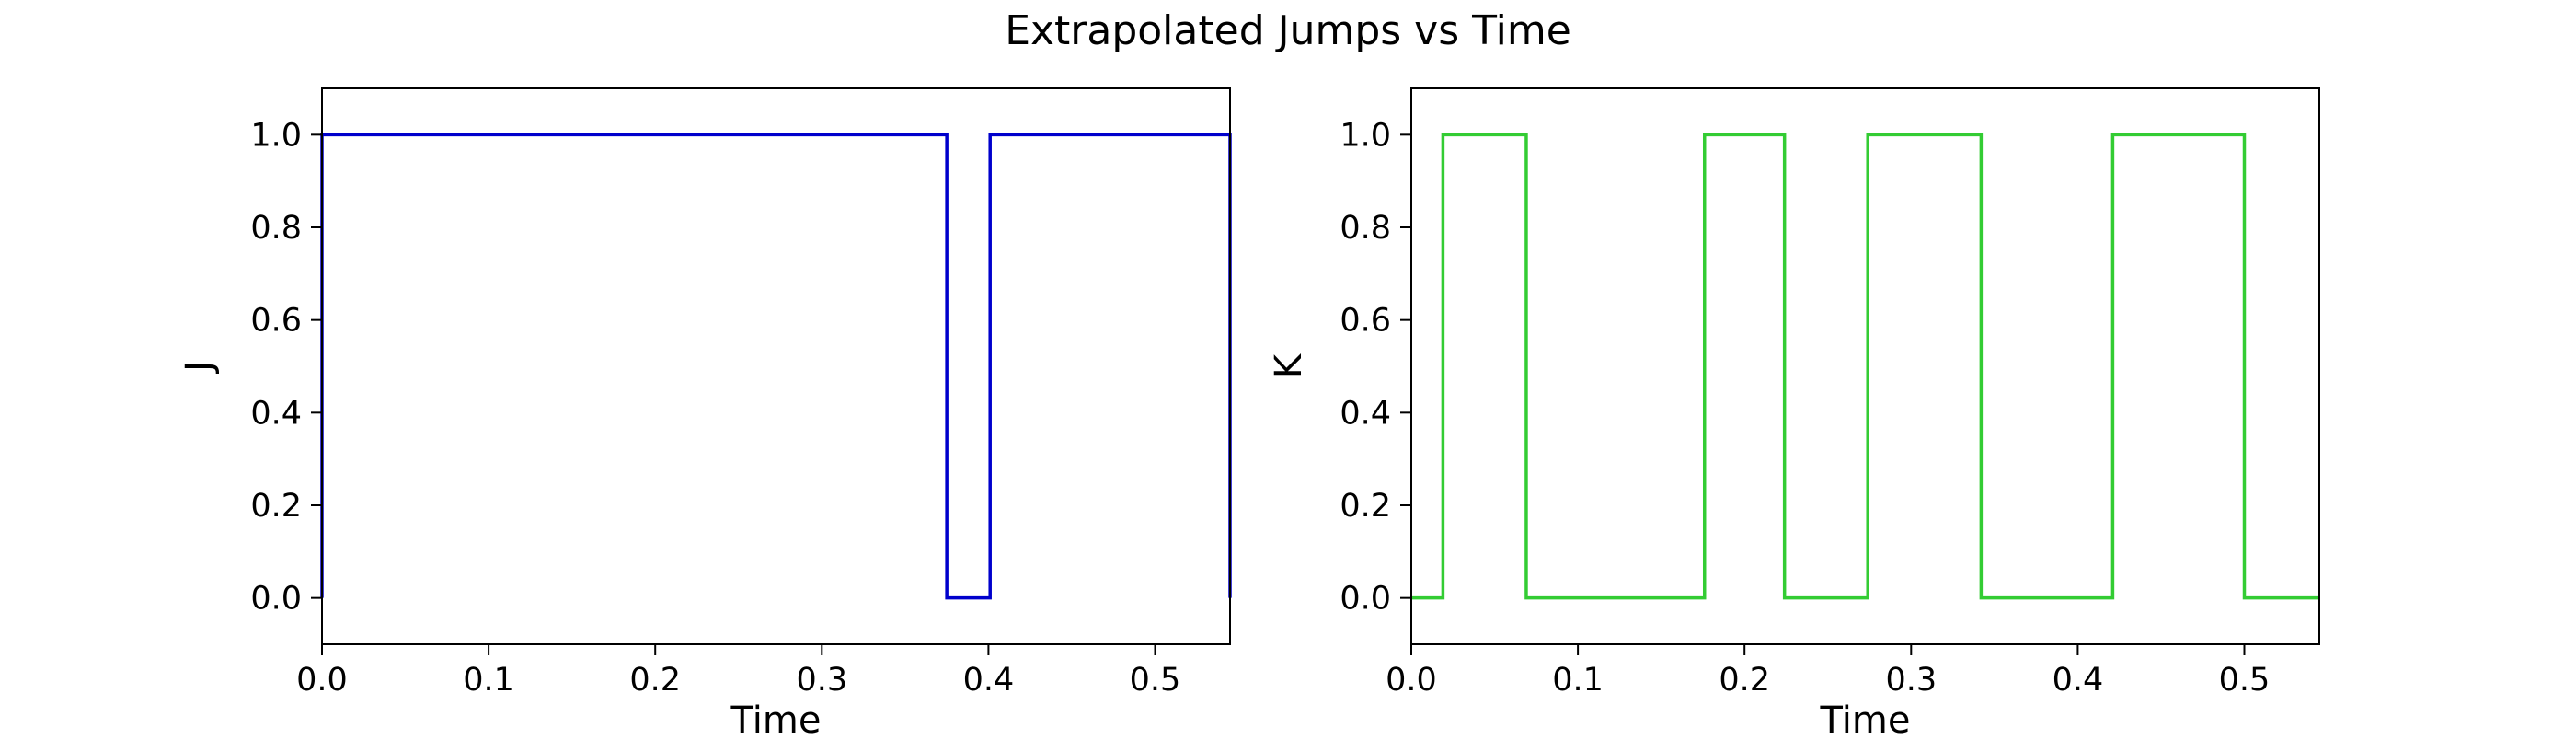 The width and height of the screenshot is (2576, 740). Describe the element at coordinates (1288, 30) in the screenshot. I see `figure-title: Extrapolated Jumps vs Time` at that location.